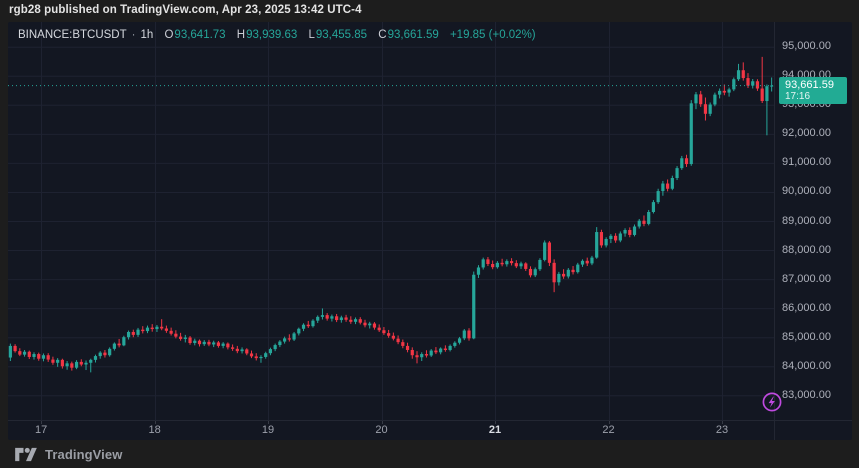  I want to click on time-axis-label: 18, so click(154, 430).